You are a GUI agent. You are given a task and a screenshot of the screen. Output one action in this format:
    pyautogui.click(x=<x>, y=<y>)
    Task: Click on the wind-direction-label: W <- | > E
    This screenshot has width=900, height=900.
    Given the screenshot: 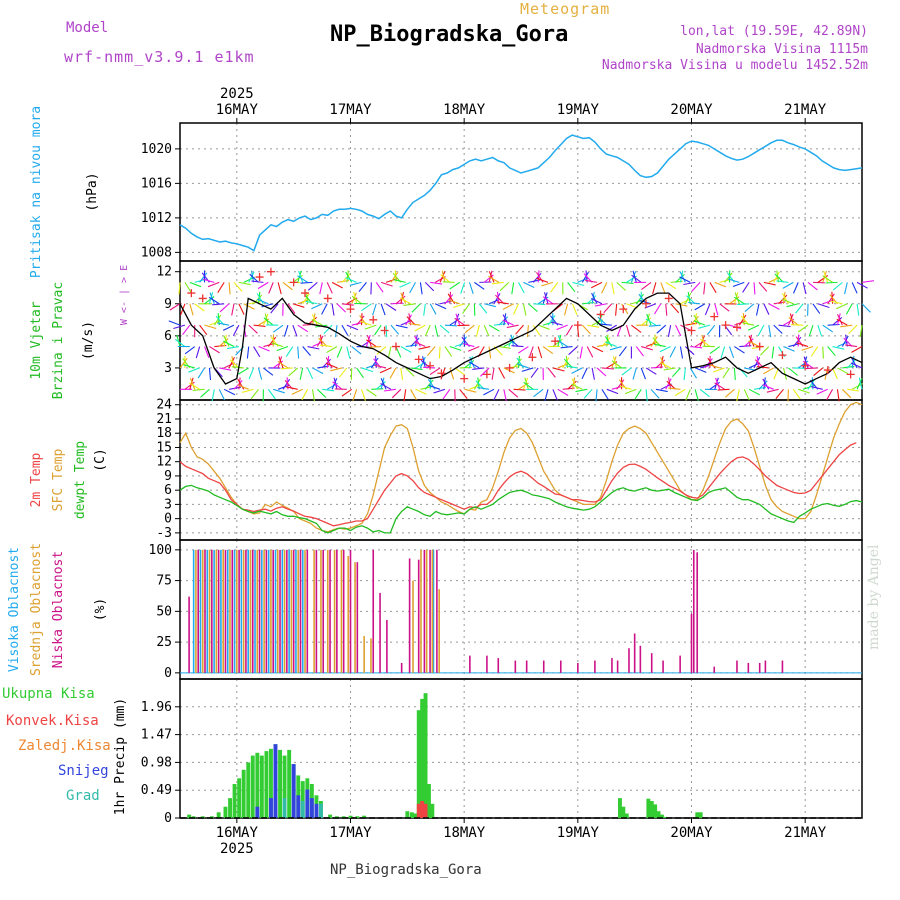 What is the action you would take?
    pyautogui.click(x=124, y=295)
    